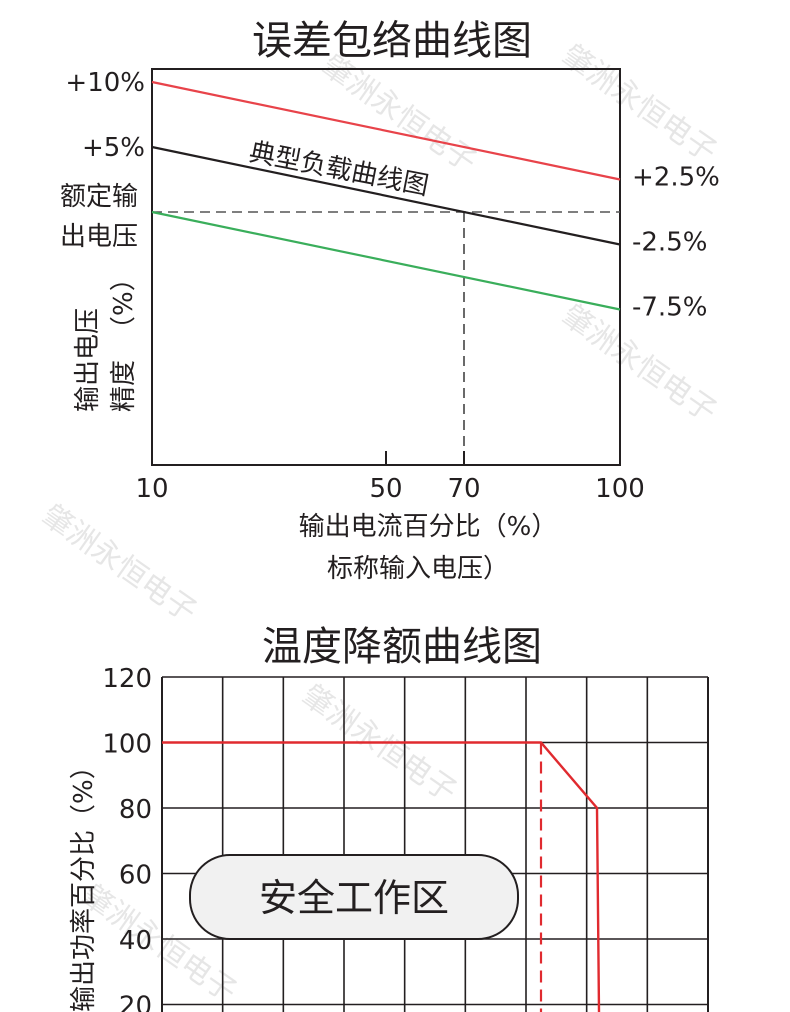  What do you see at coordinates (127, 679) in the screenshot?
I see `chart2-y-tick-label: 120` at bounding box center [127, 679].